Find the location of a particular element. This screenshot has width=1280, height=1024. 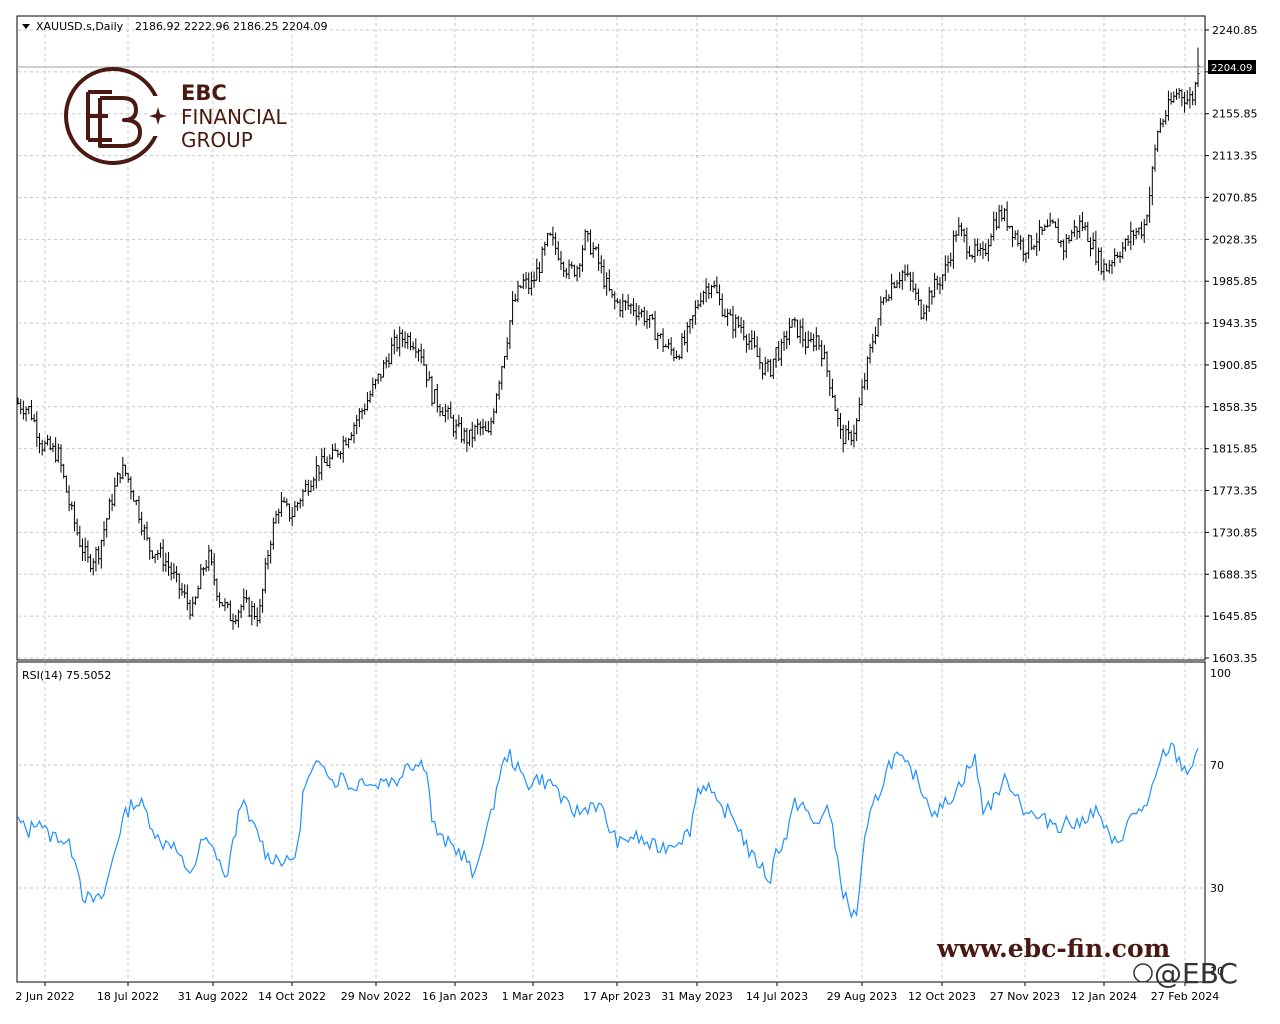

price-tick-label: 2113.35 is located at coordinates (1235, 156).